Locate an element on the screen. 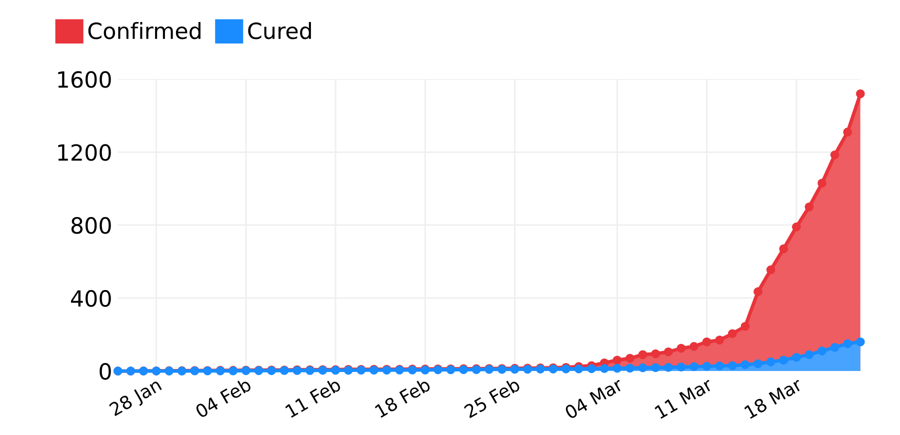  x-tick-label: 28 Jan is located at coordinates (135, 398).